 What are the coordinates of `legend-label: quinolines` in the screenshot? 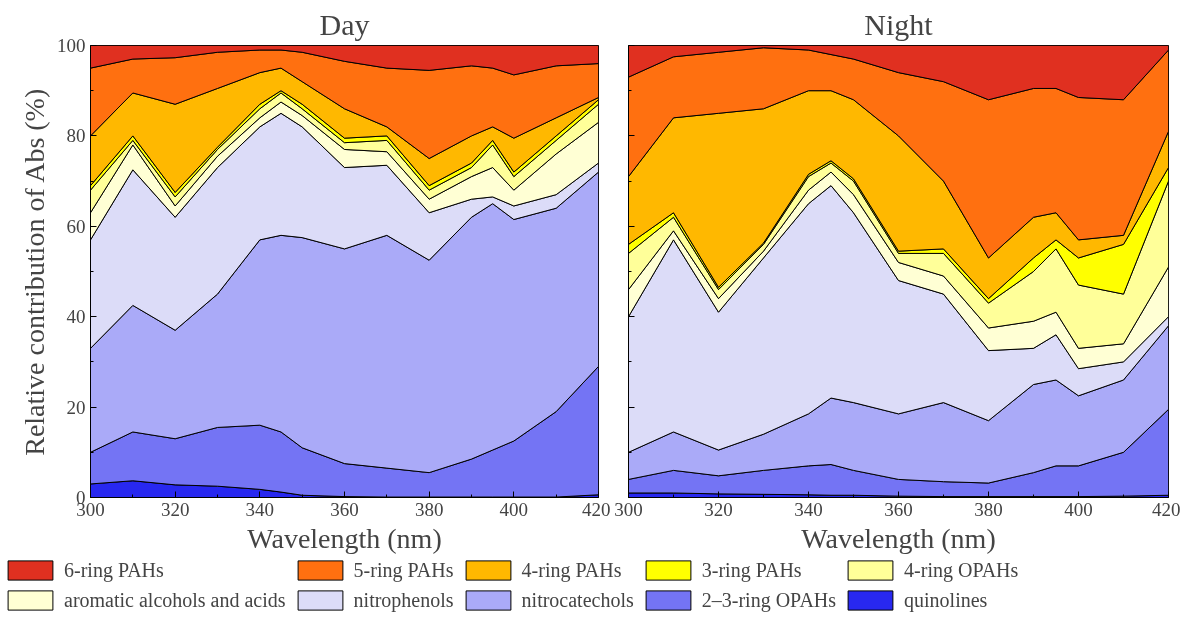 It's located at (946, 600).